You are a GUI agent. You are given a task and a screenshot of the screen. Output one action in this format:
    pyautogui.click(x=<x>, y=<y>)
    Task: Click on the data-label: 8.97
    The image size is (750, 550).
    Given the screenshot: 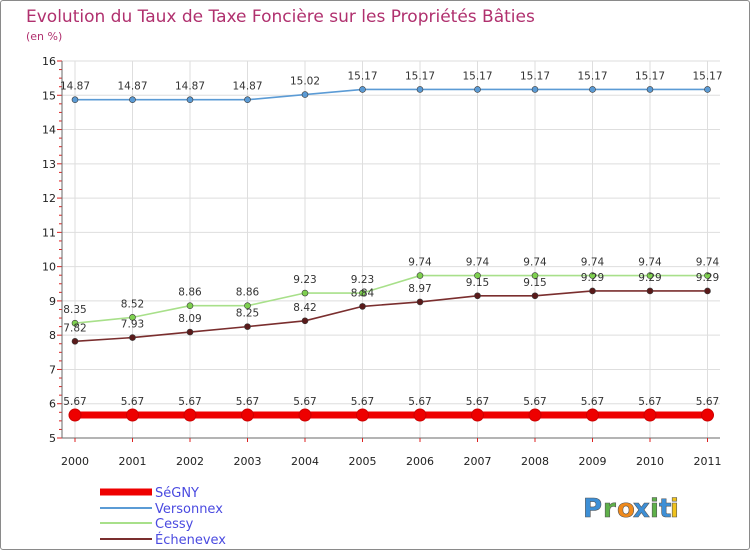 What is the action you would take?
    pyautogui.click(x=419, y=289)
    